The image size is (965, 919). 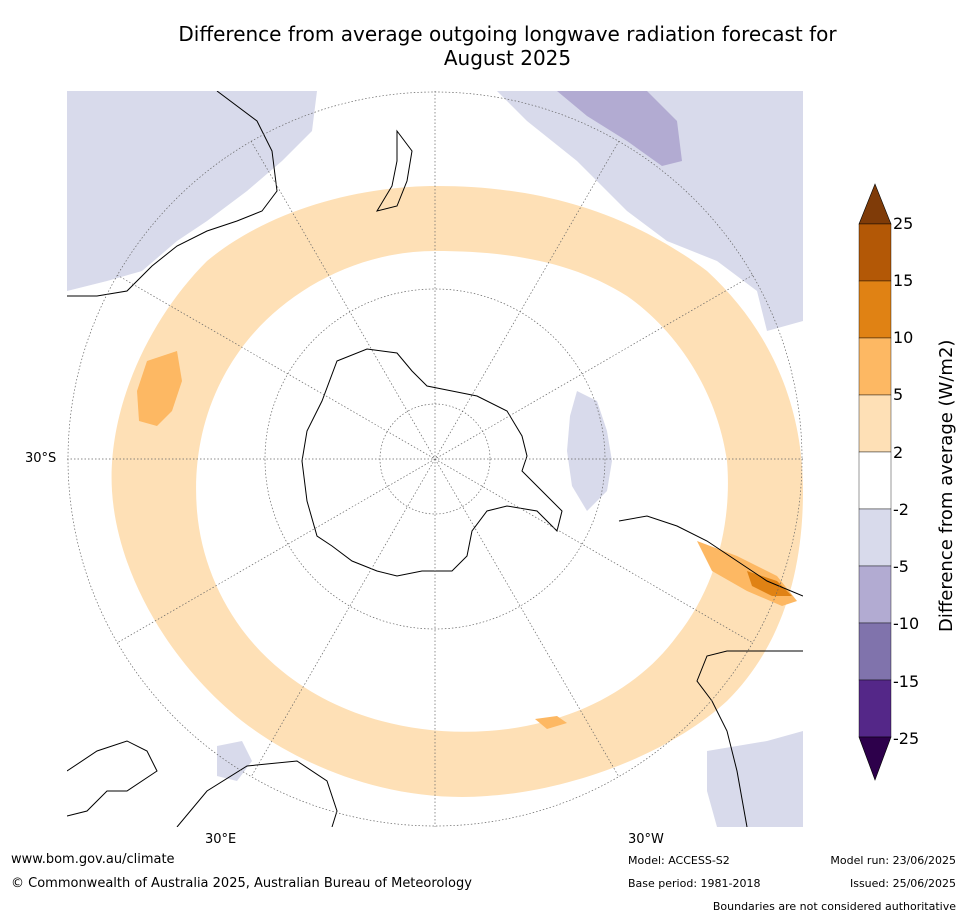 What do you see at coordinates (507, 58) in the screenshot?
I see `title-line-2: August 2025` at bounding box center [507, 58].